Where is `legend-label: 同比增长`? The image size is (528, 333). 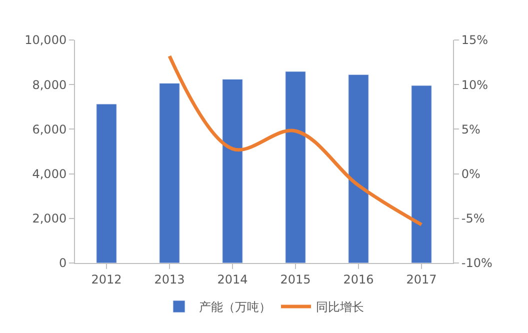
legend-label: 同比增长 is located at coordinates (340, 307).